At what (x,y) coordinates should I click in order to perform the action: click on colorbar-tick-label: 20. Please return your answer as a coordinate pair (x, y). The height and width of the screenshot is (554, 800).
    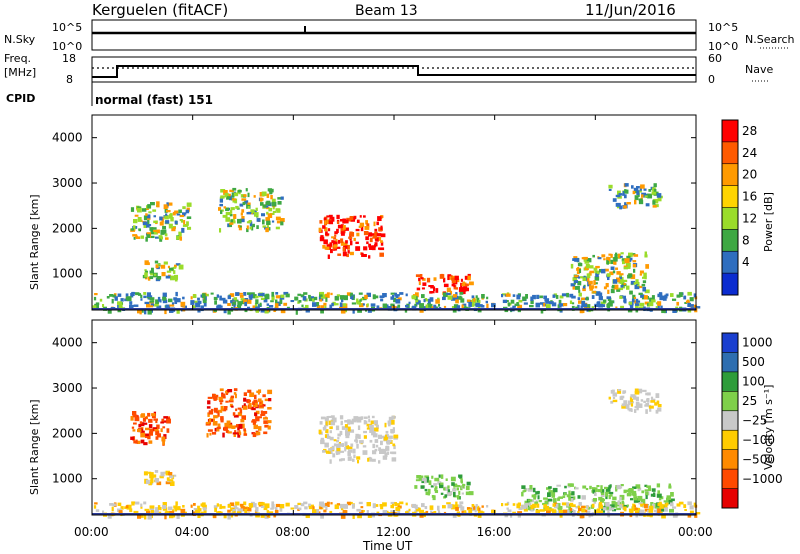
    Looking at the image, I should click on (749, 175).